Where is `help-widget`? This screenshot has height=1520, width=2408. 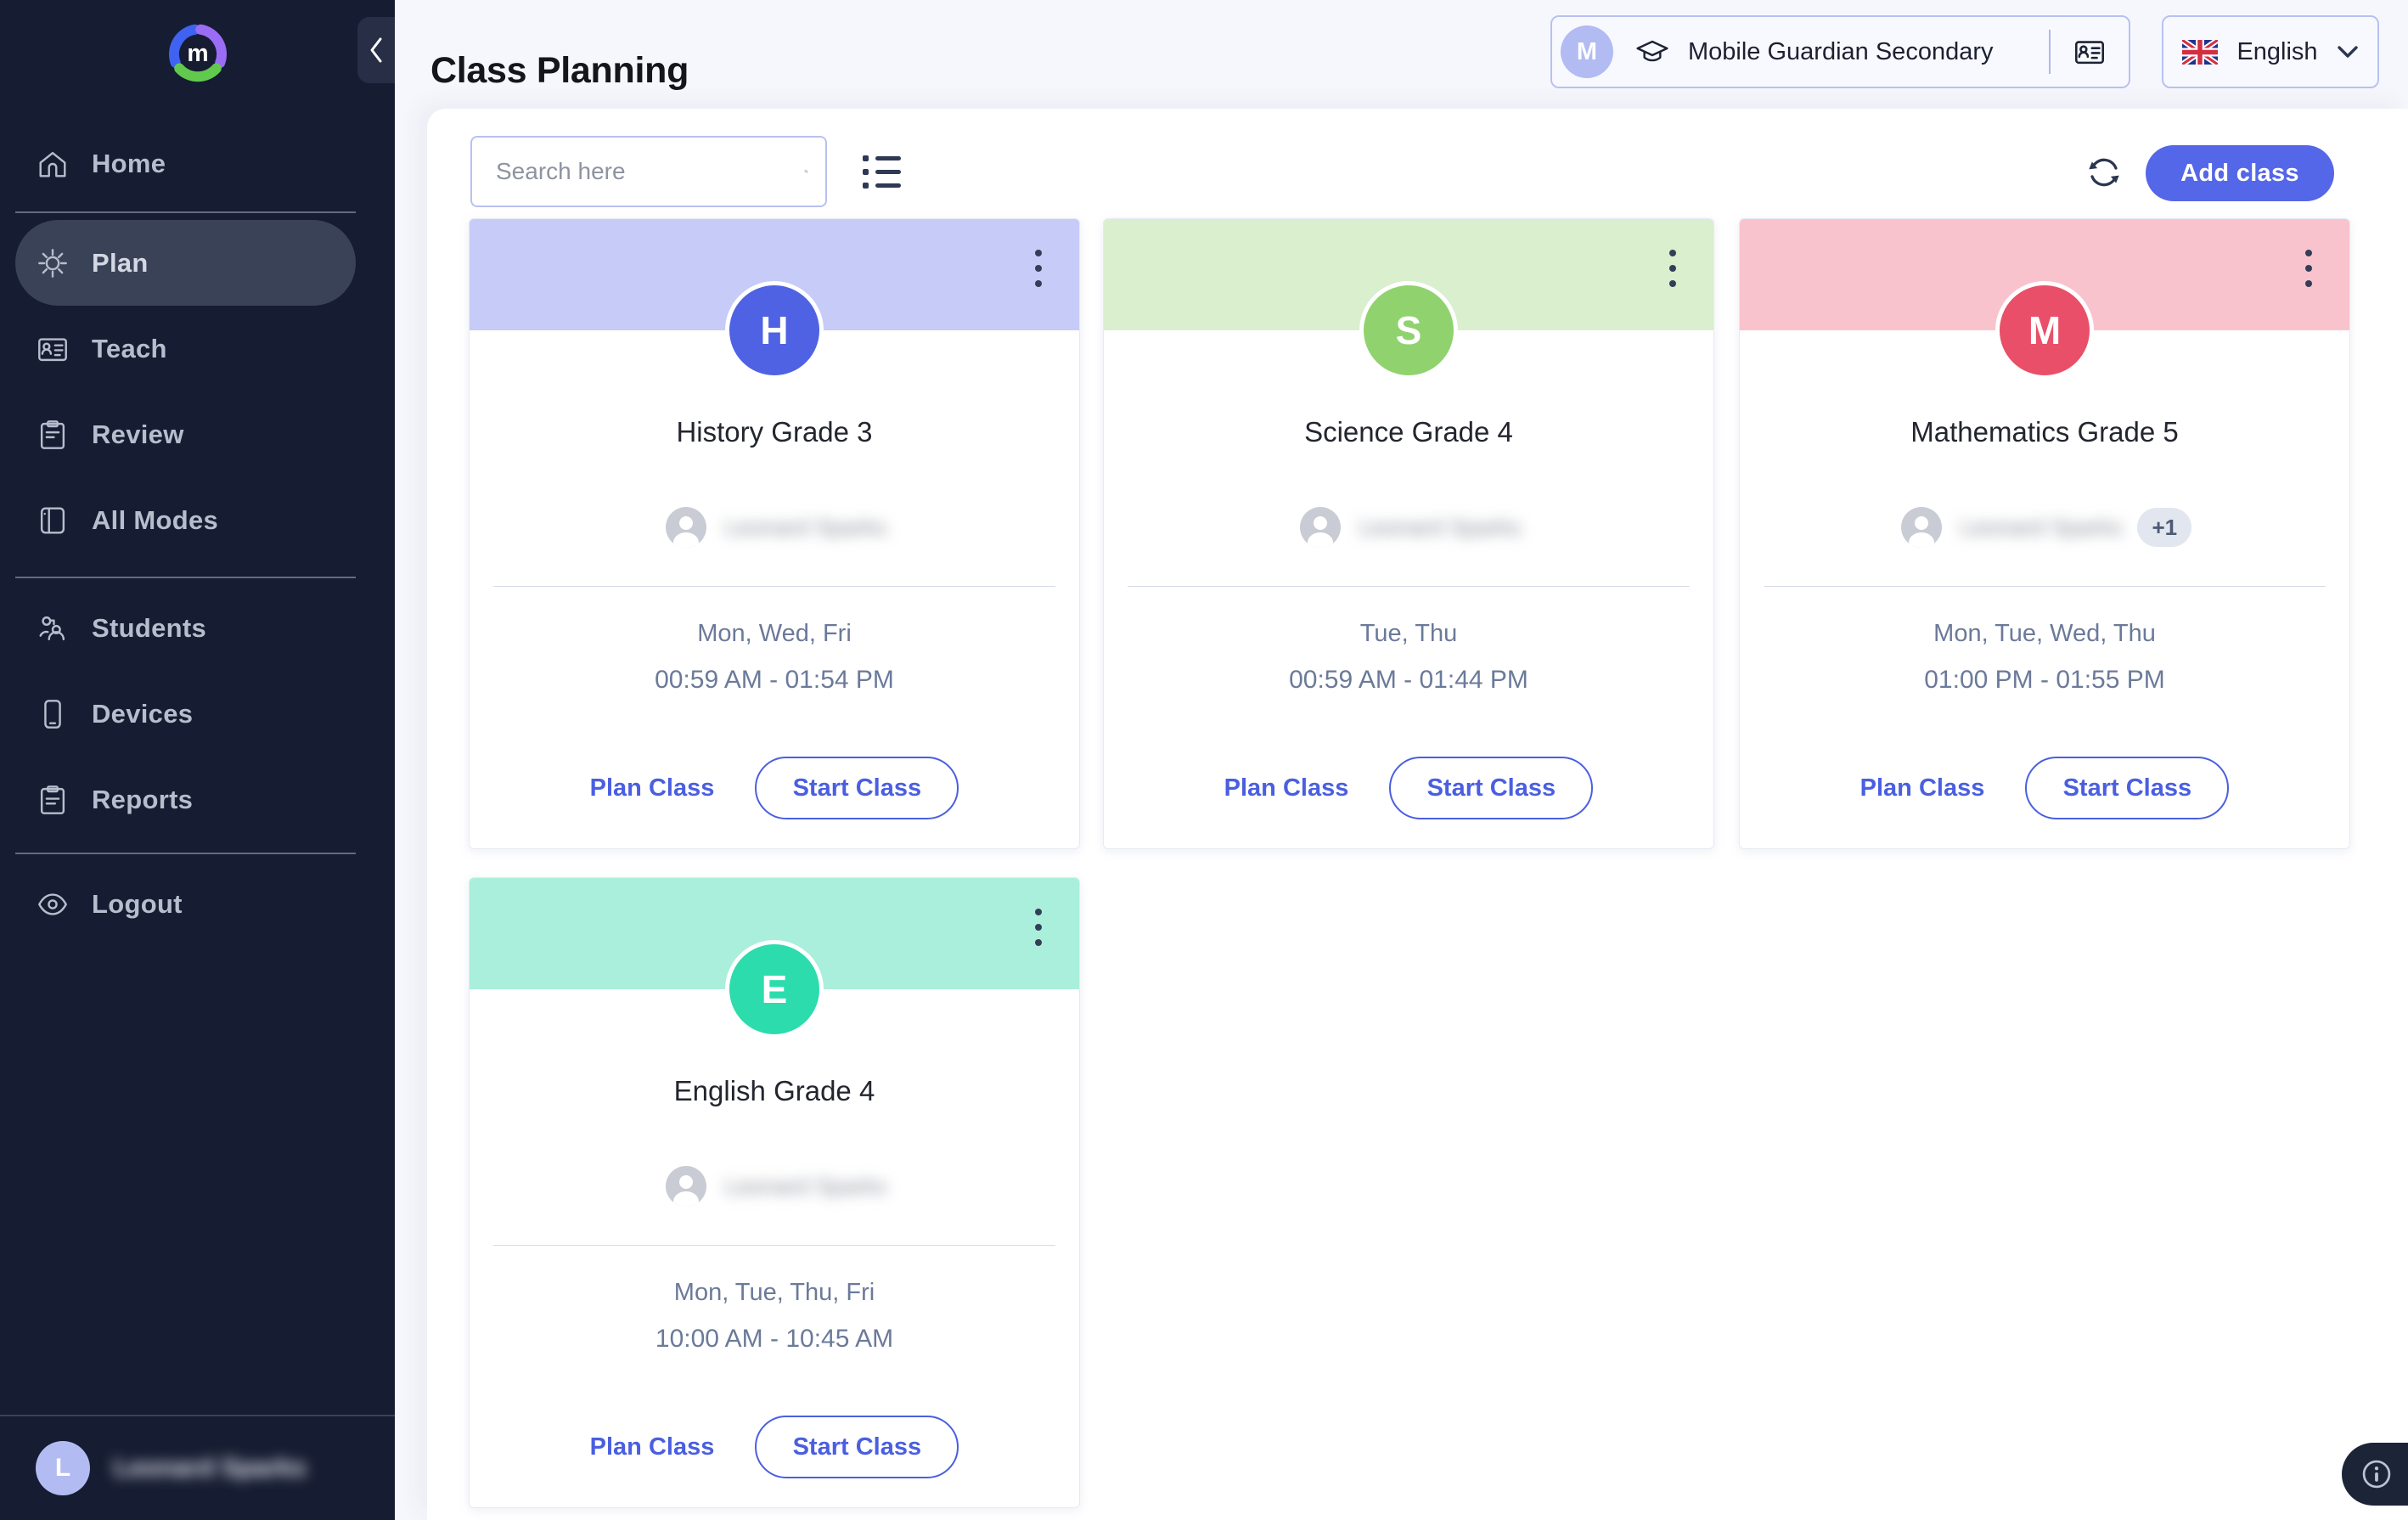
help-widget is located at coordinates (2375, 1474).